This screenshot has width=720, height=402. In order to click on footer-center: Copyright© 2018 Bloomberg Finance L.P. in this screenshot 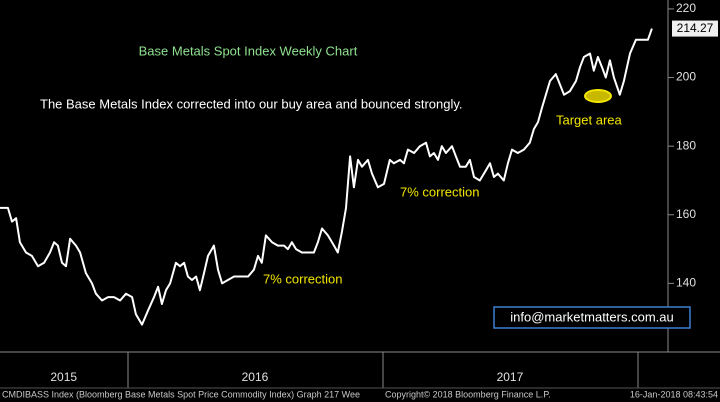, I will do `click(468, 394)`.